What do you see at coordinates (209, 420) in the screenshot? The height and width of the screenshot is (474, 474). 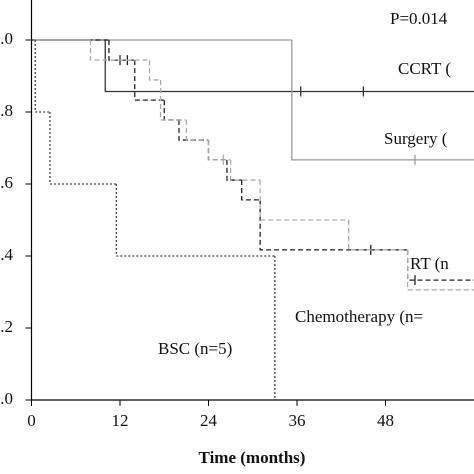 I see `x-tick-label: 24` at bounding box center [209, 420].